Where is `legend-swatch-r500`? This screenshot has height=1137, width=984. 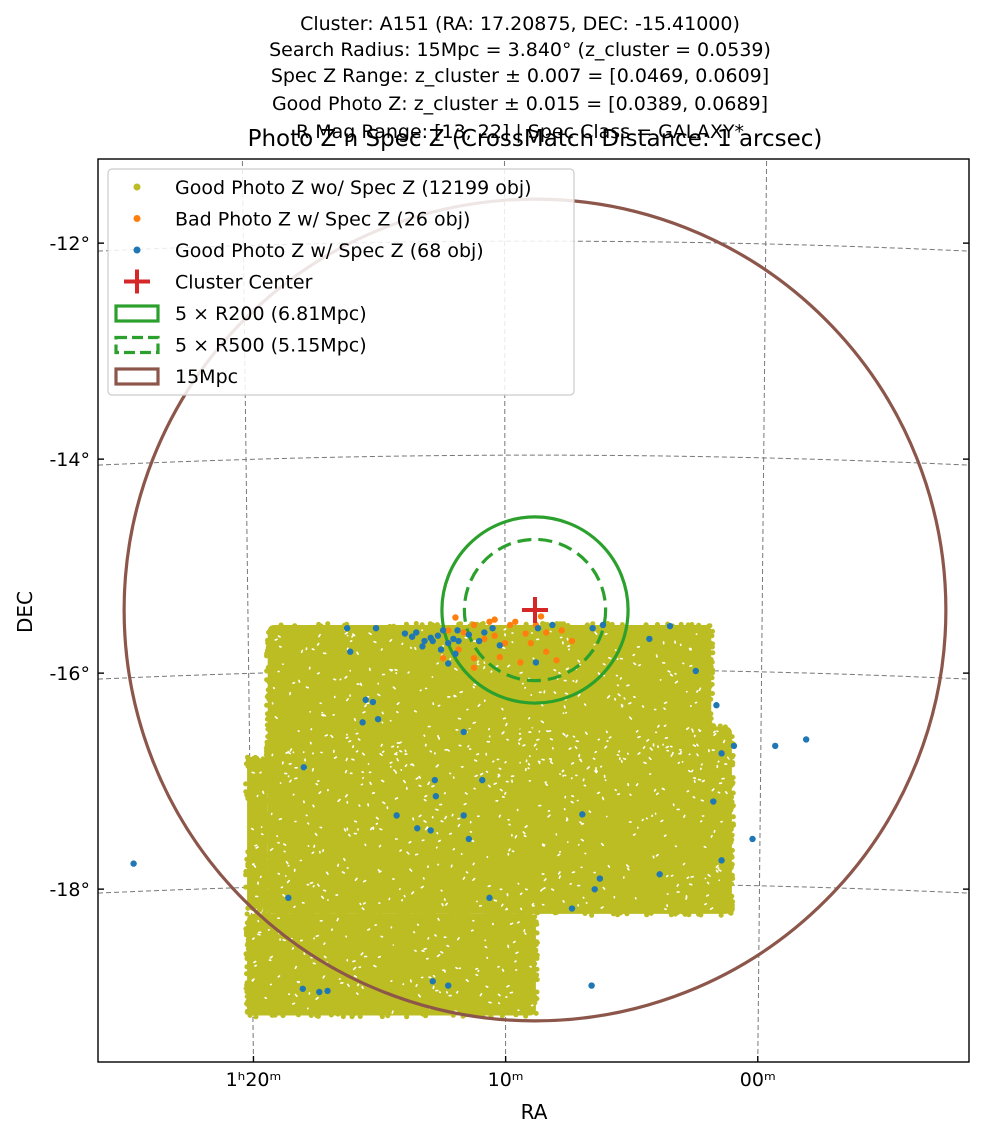 legend-swatch-r500 is located at coordinates (137, 345).